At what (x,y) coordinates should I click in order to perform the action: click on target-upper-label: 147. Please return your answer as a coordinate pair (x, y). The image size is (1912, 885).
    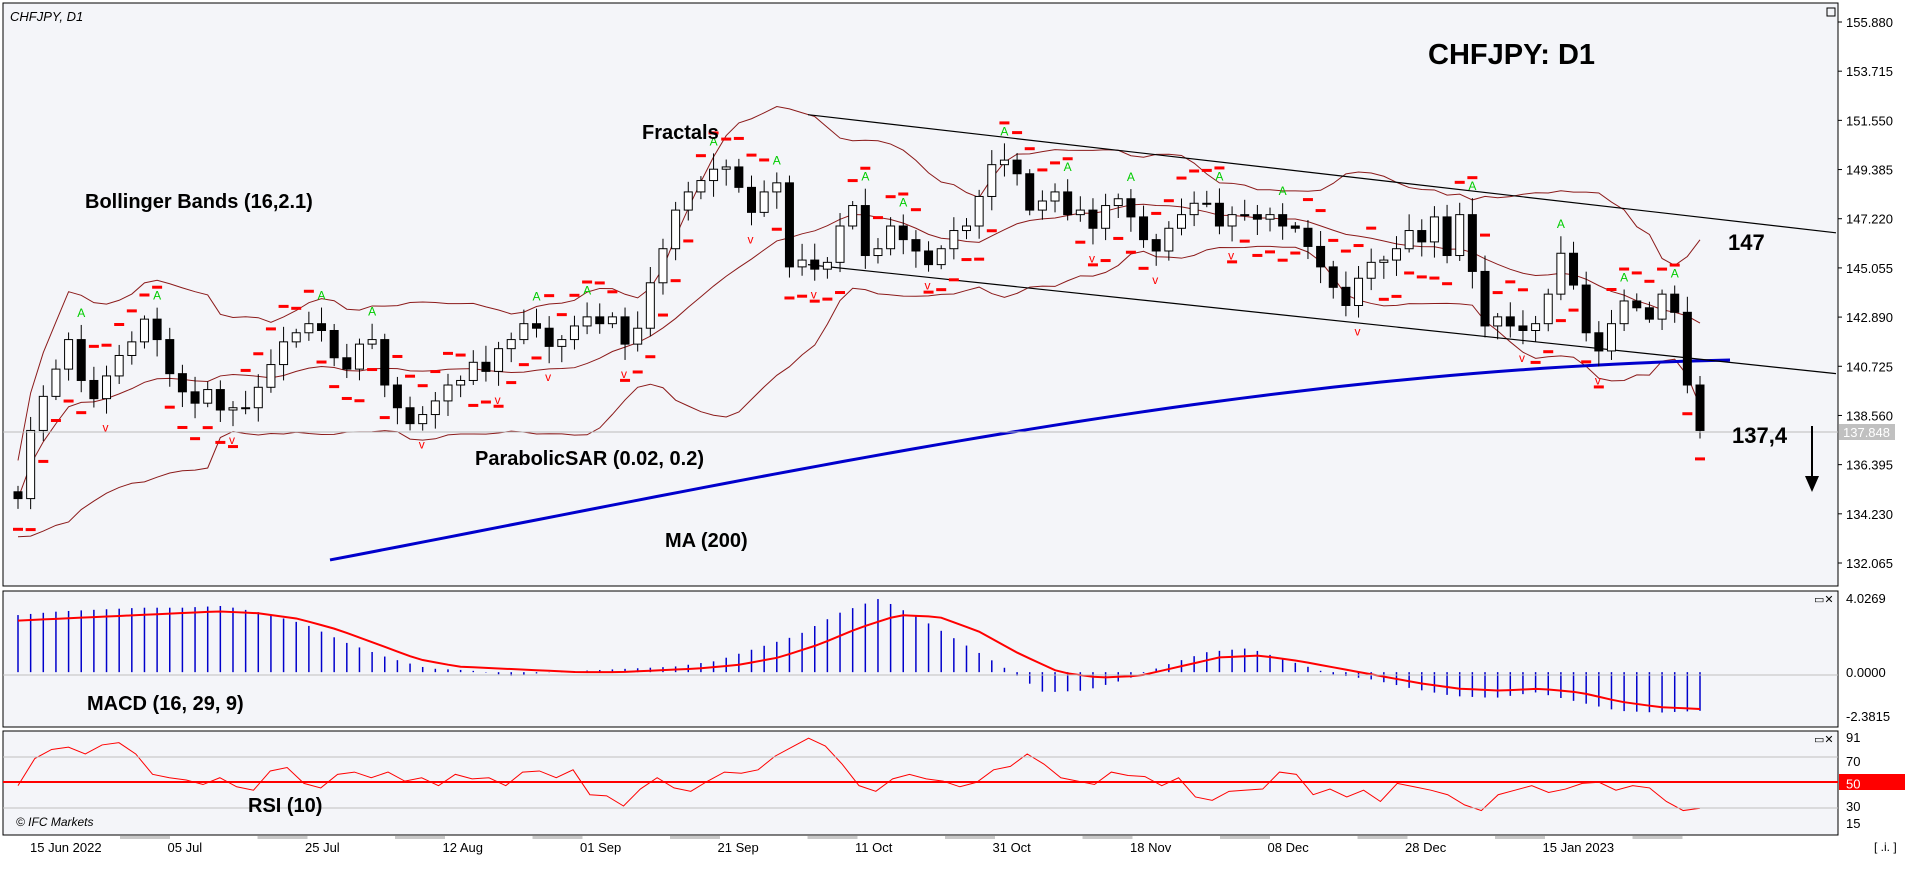
    Looking at the image, I should click on (1746, 242).